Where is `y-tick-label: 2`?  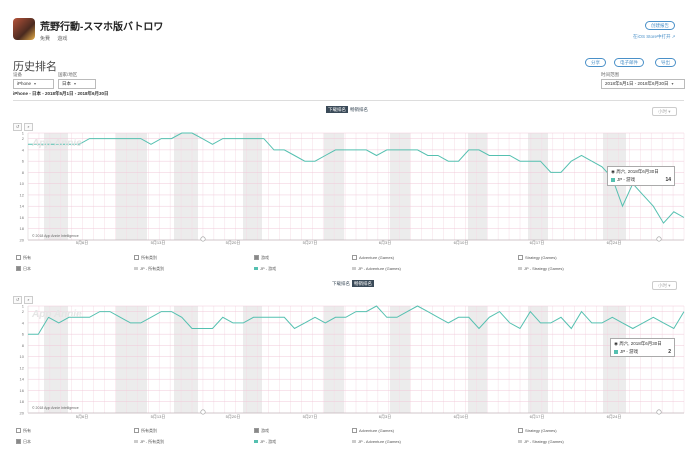 y-tick-label: 2 is located at coordinates (23, 138).